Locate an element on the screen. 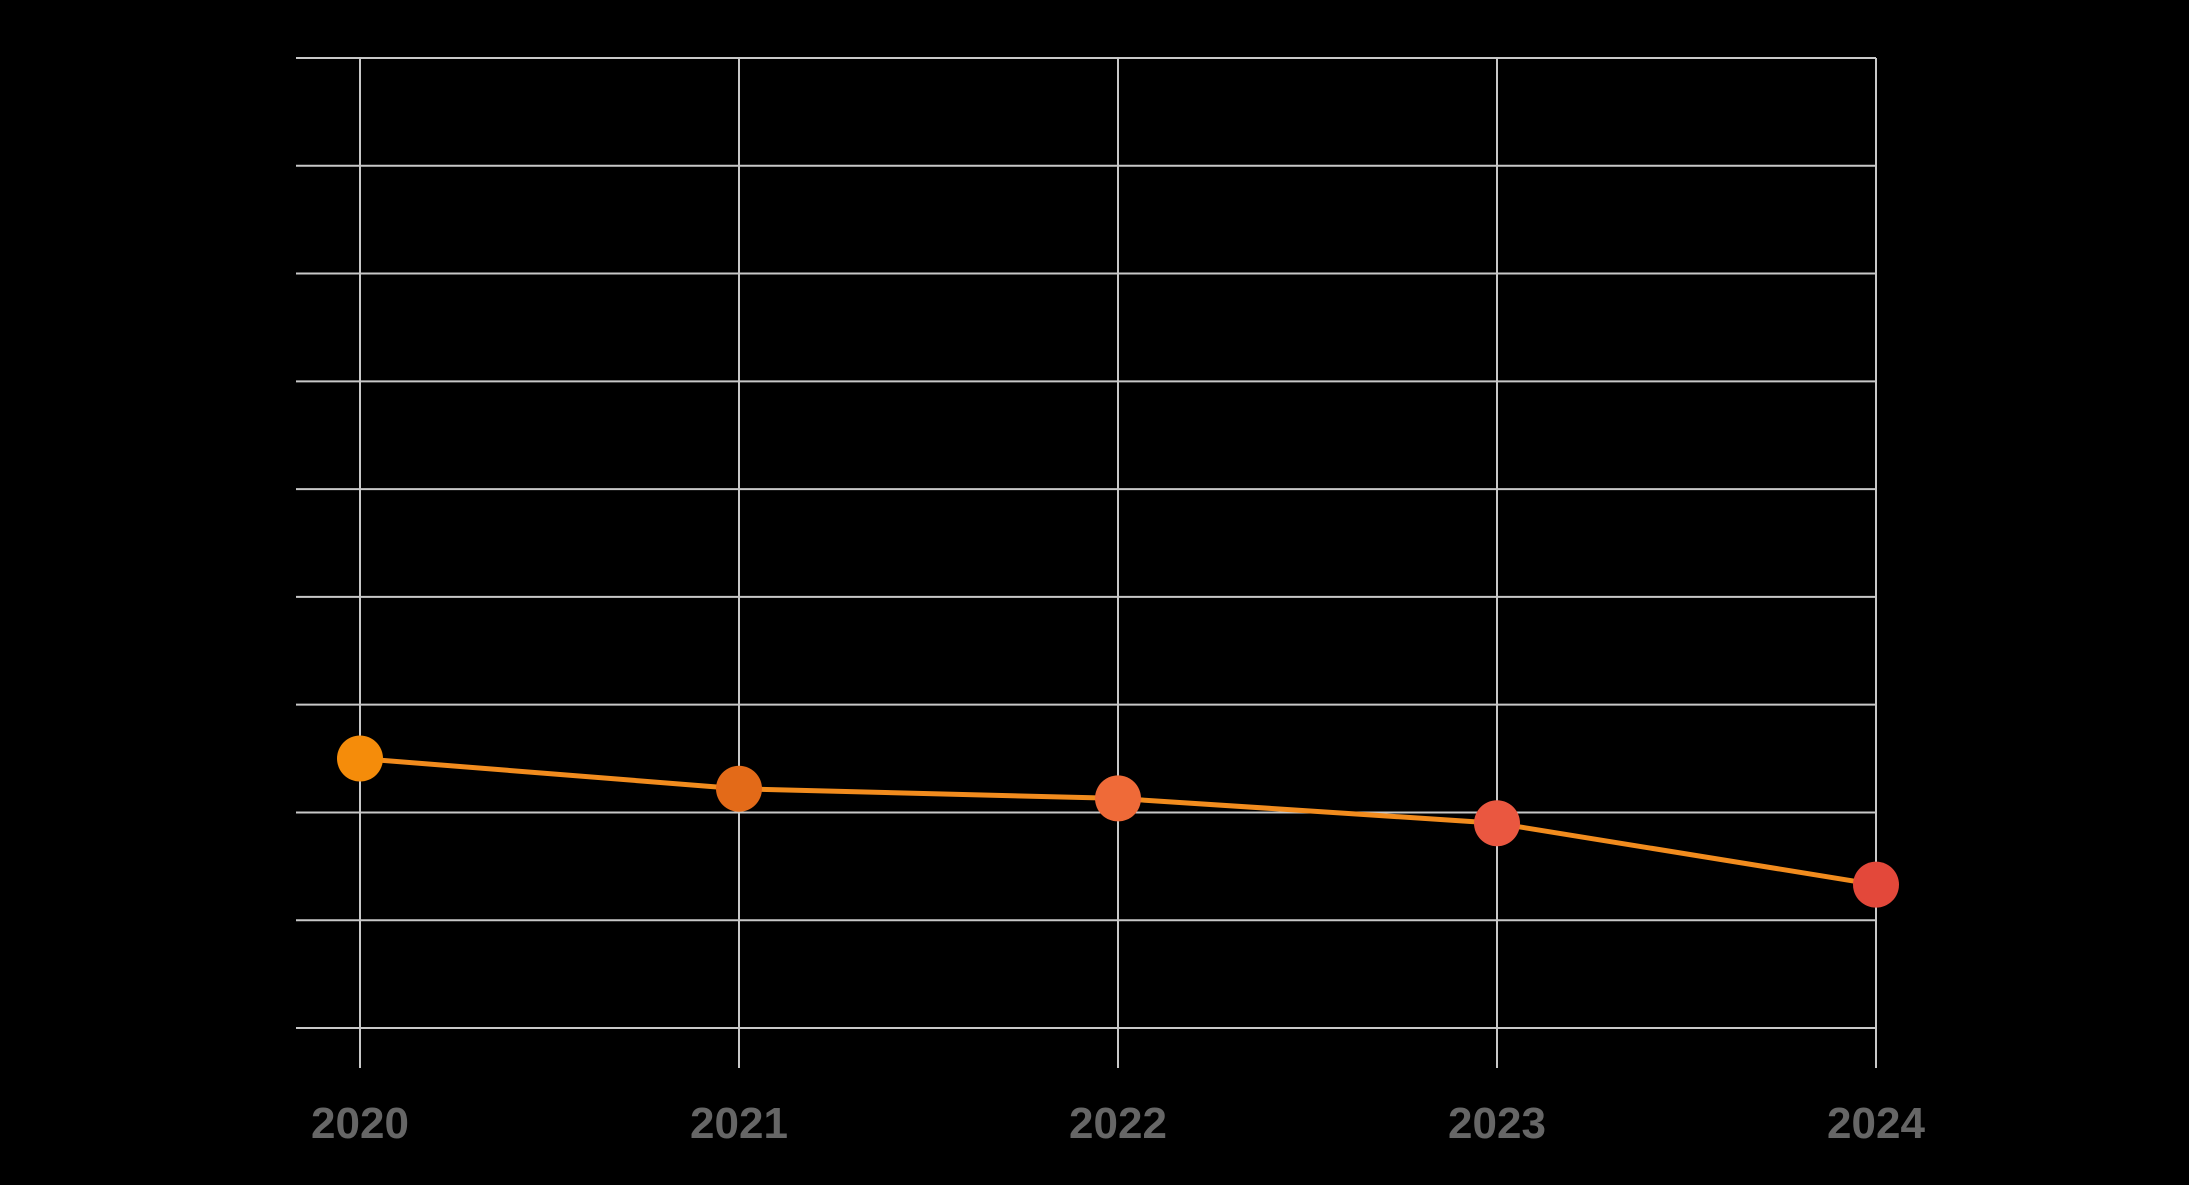  data-point-2020 is located at coordinates (360, 758).